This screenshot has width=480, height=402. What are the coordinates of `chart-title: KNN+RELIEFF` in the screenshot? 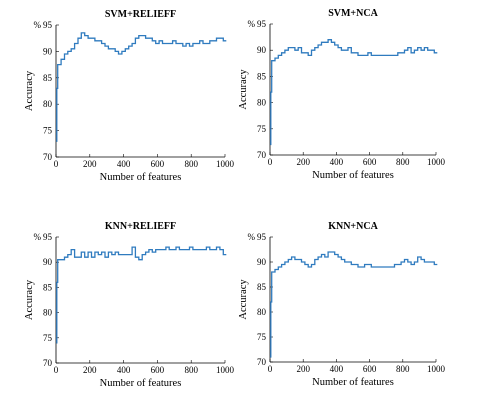 It's located at (140, 226).